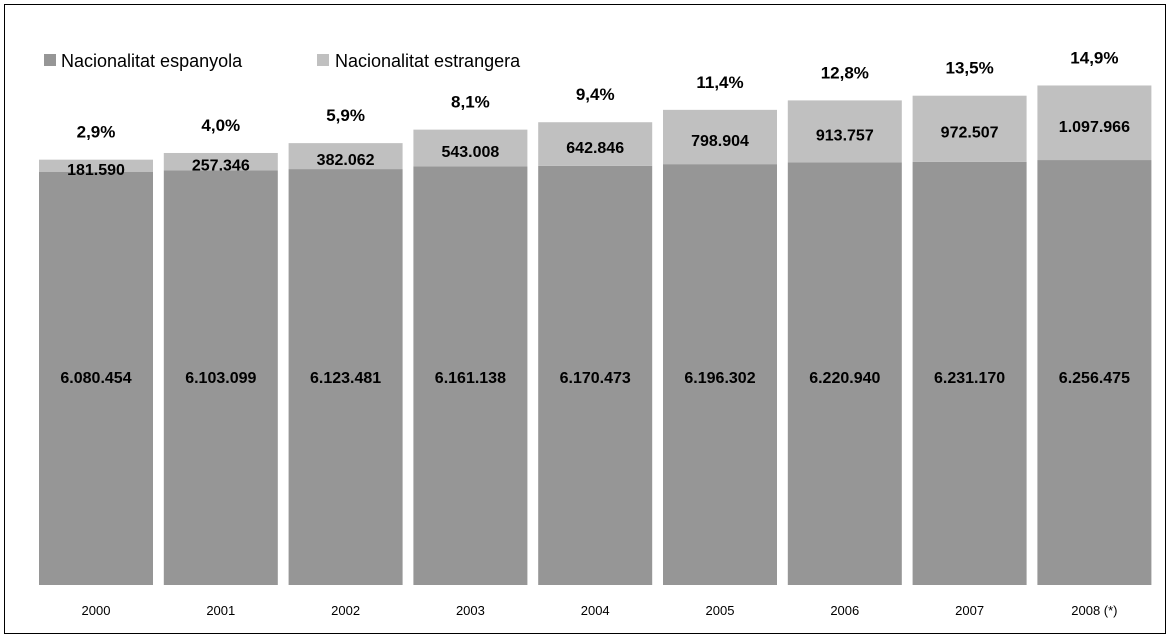  What do you see at coordinates (221, 166) in the screenshot?
I see `value-label-estrangera-1: 257.346` at bounding box center [221, 166].